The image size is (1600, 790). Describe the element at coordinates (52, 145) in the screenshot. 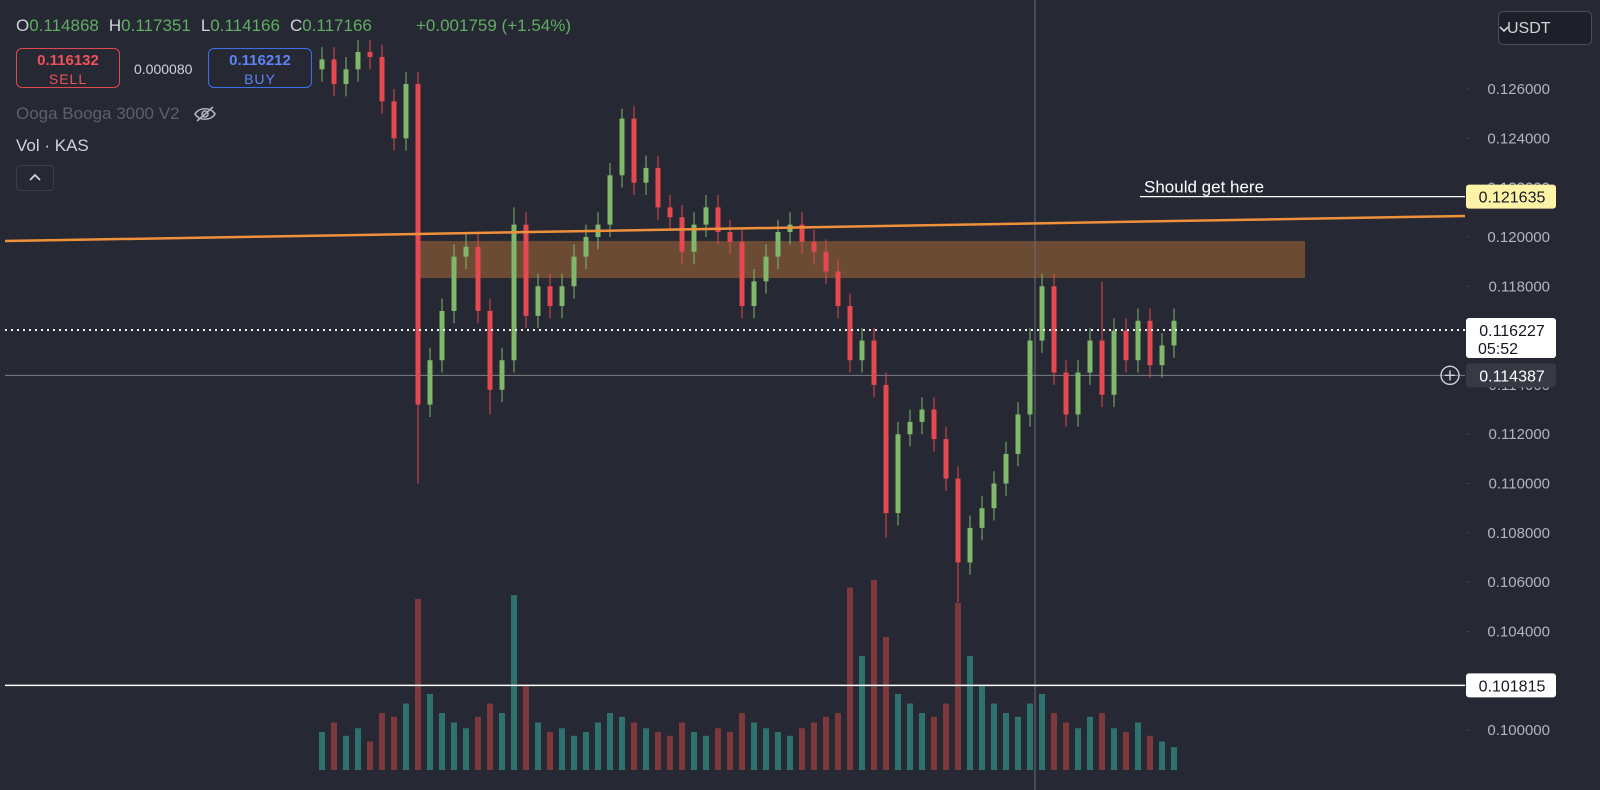

I see `volume-label: Vol · KAS` at that location.